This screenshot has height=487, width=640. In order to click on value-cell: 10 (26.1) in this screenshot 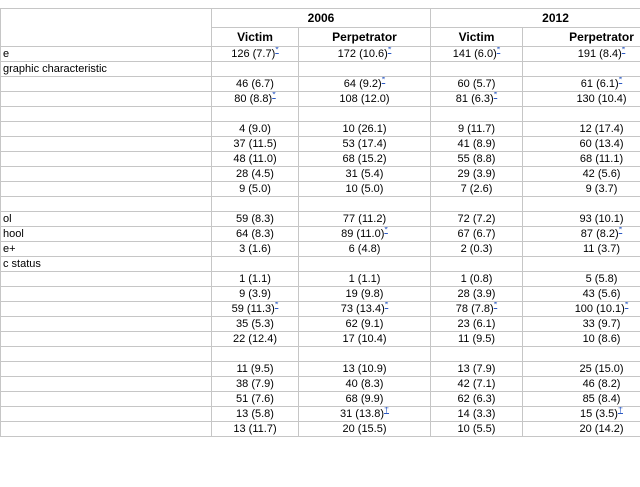, I will do `click(364, 129)`.